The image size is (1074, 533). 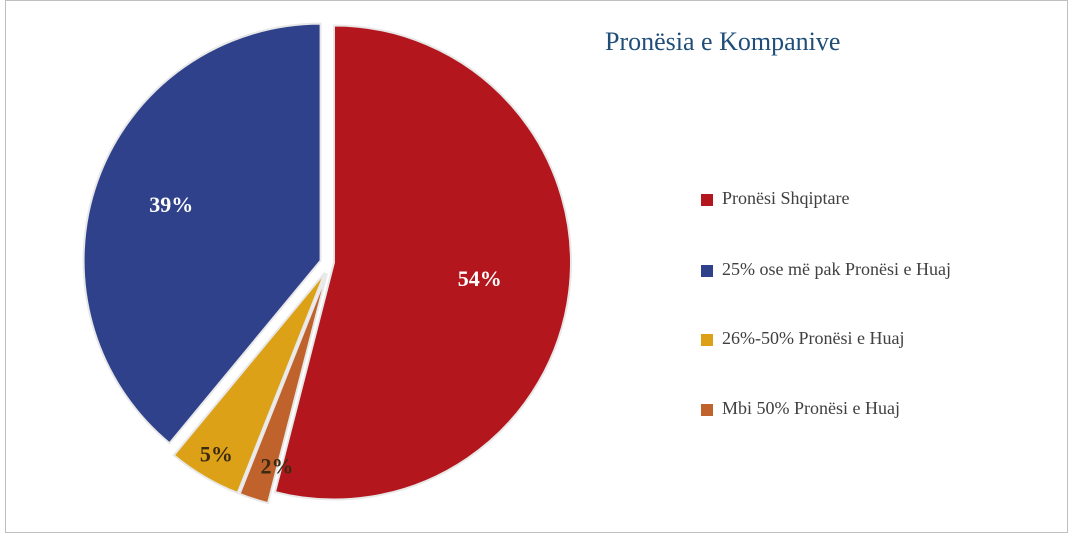 What do you see at coordinates (786, 198) in the screenshot?
I see `legend-label: Pronësi Shqiptare` at bounding box center [786, 198].